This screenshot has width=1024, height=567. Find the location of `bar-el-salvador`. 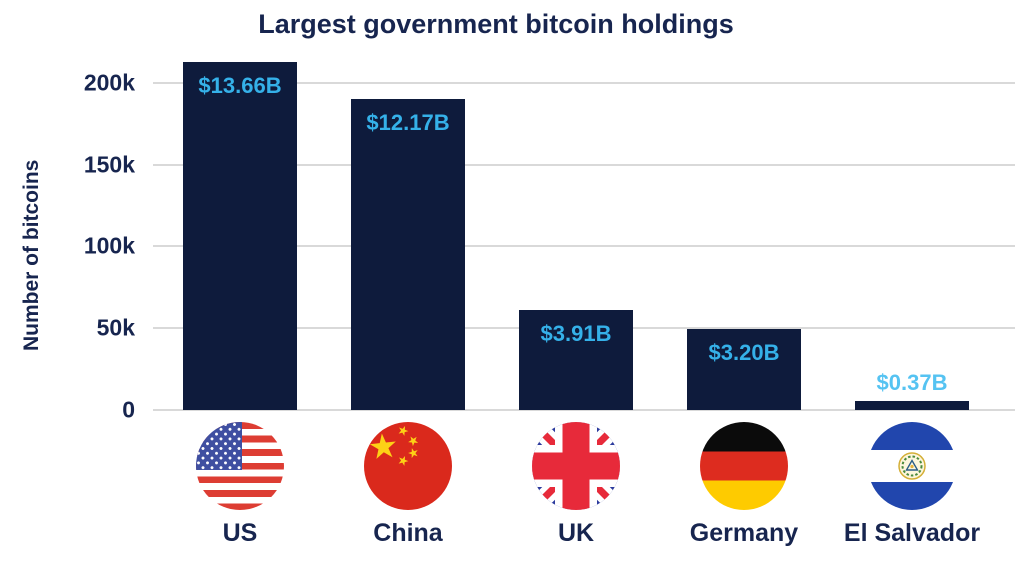

bar-el-salvador is located at coordinates (912, 405).